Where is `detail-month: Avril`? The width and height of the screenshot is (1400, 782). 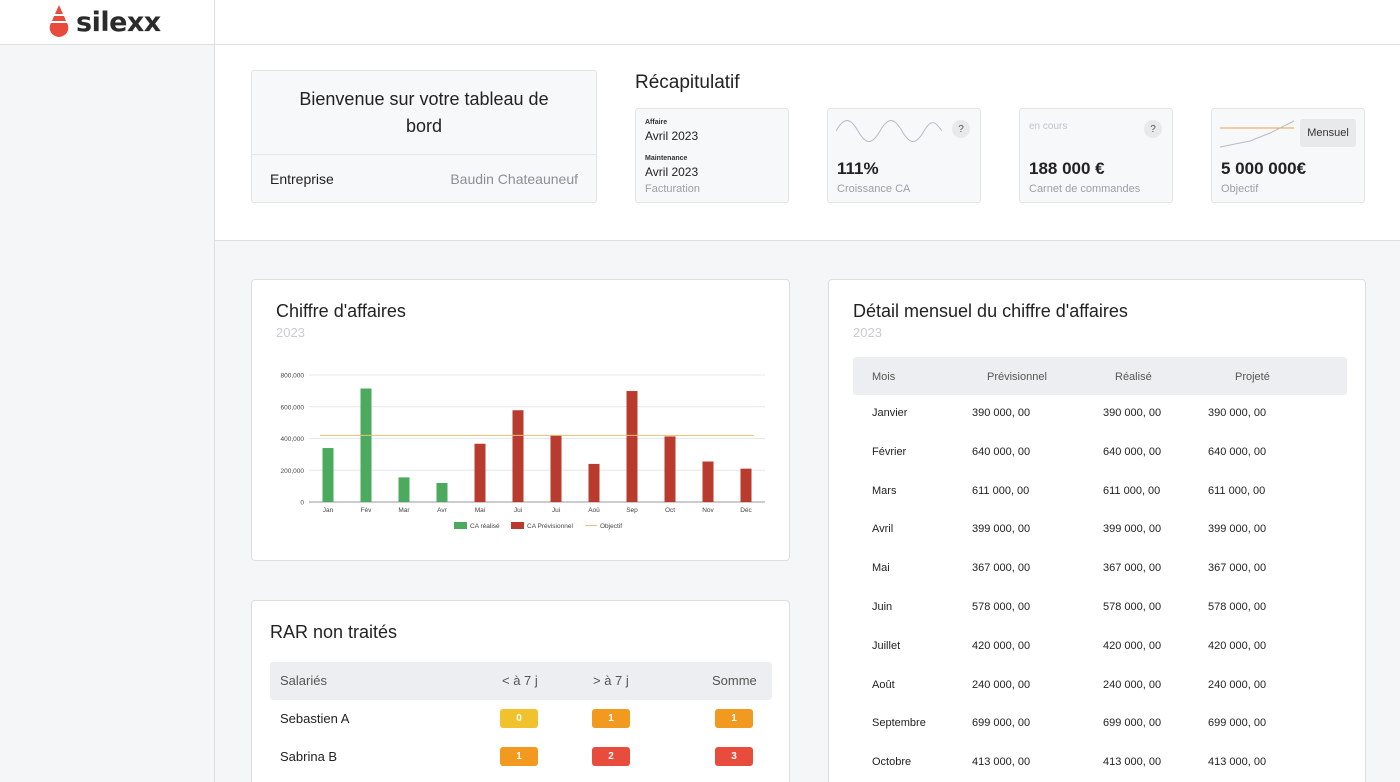 detail-month: Avril is located at coordinates (883, 529).